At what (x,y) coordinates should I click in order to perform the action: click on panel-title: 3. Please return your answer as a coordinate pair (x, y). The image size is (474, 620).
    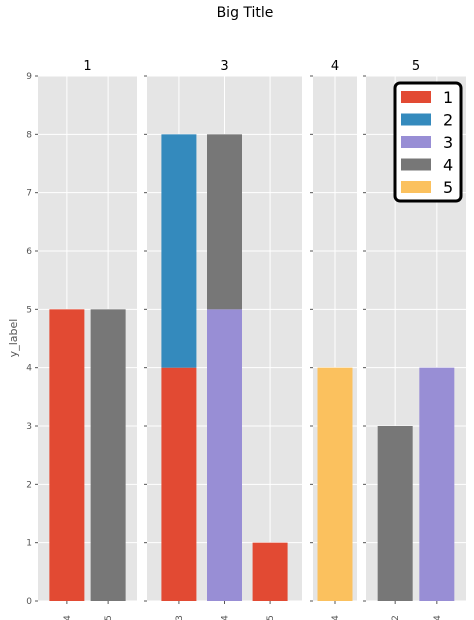
    Looking at the image, I should click on (224, 66).